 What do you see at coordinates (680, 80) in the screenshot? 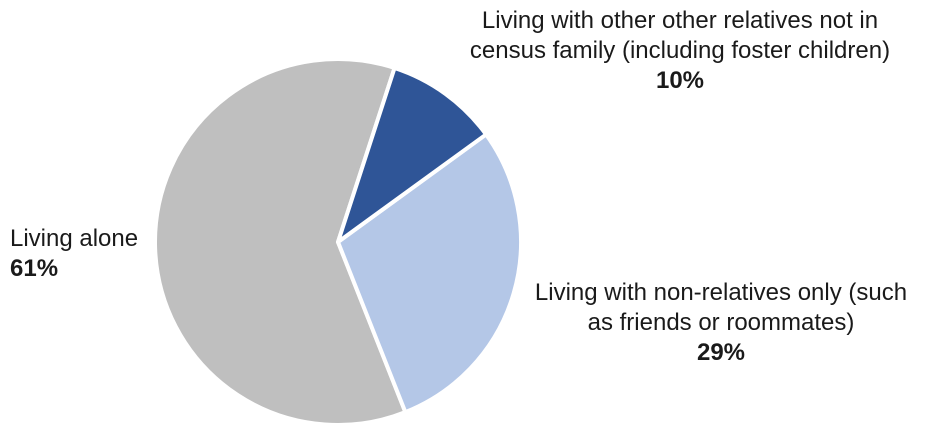
I see `slice-value-other-relatives: 10%` at bounding box center [680, 80].